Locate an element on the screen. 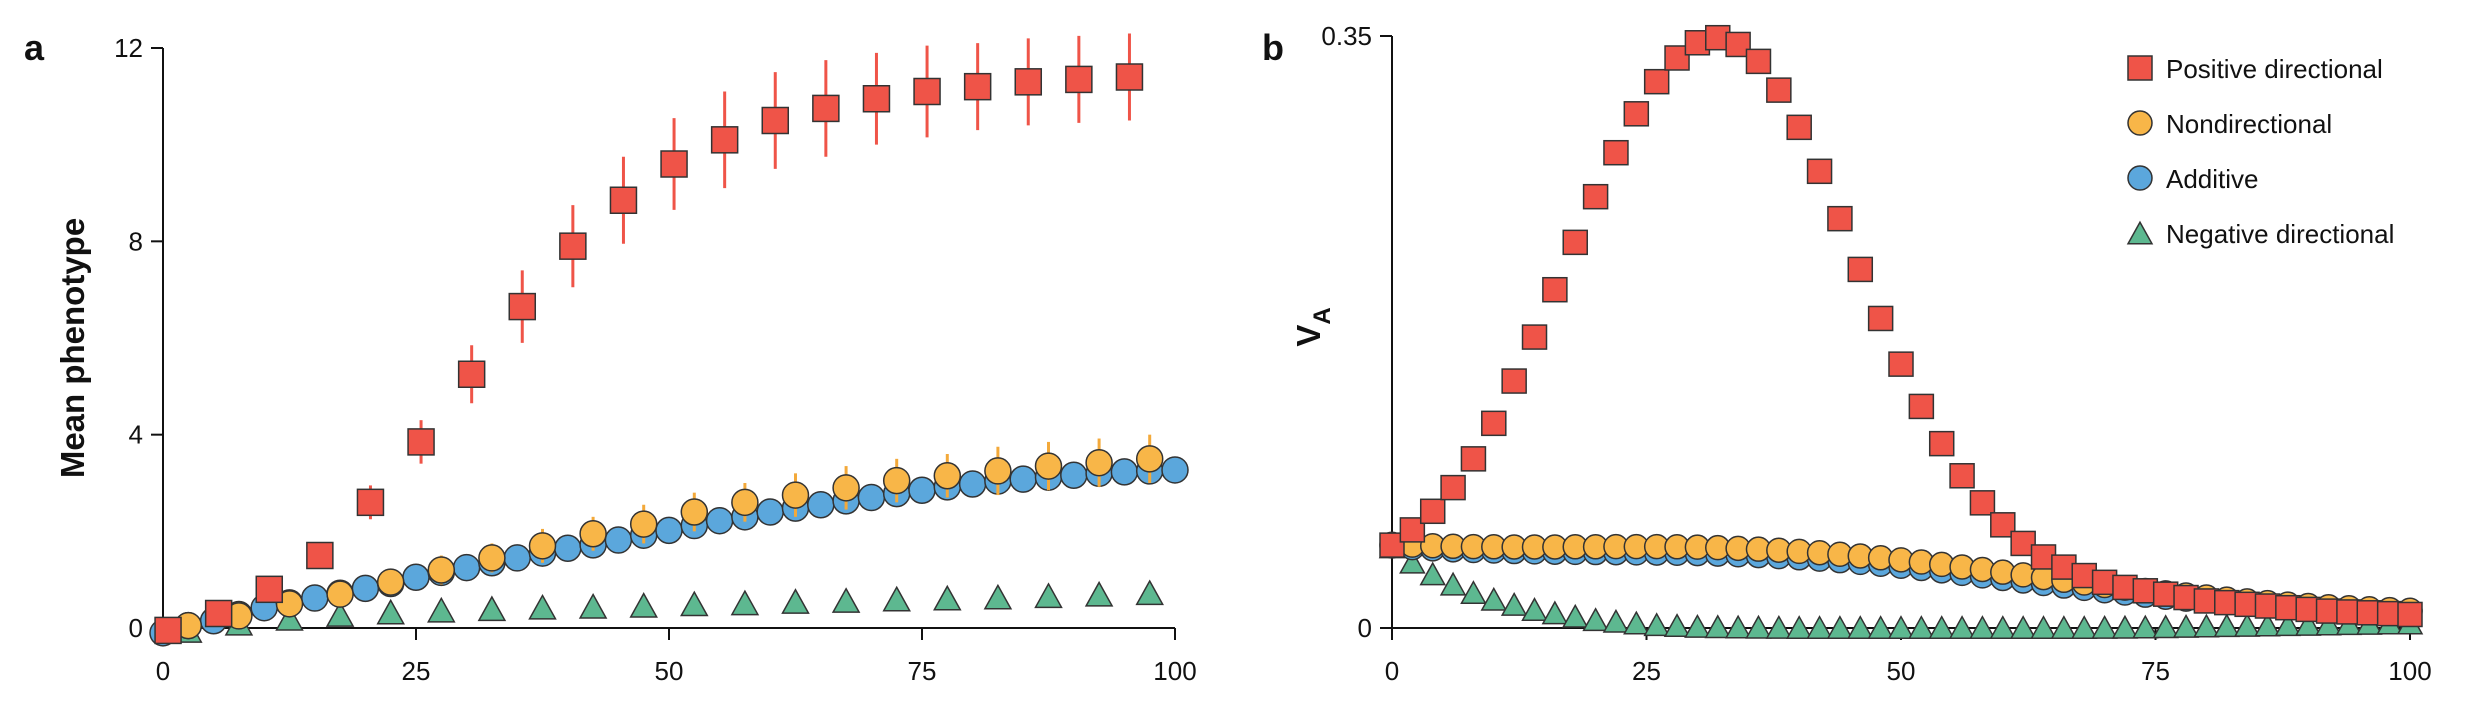 This screenshot has width=2478, height=726. y-tick-label: 0 is located at coordinates (1365, 628).